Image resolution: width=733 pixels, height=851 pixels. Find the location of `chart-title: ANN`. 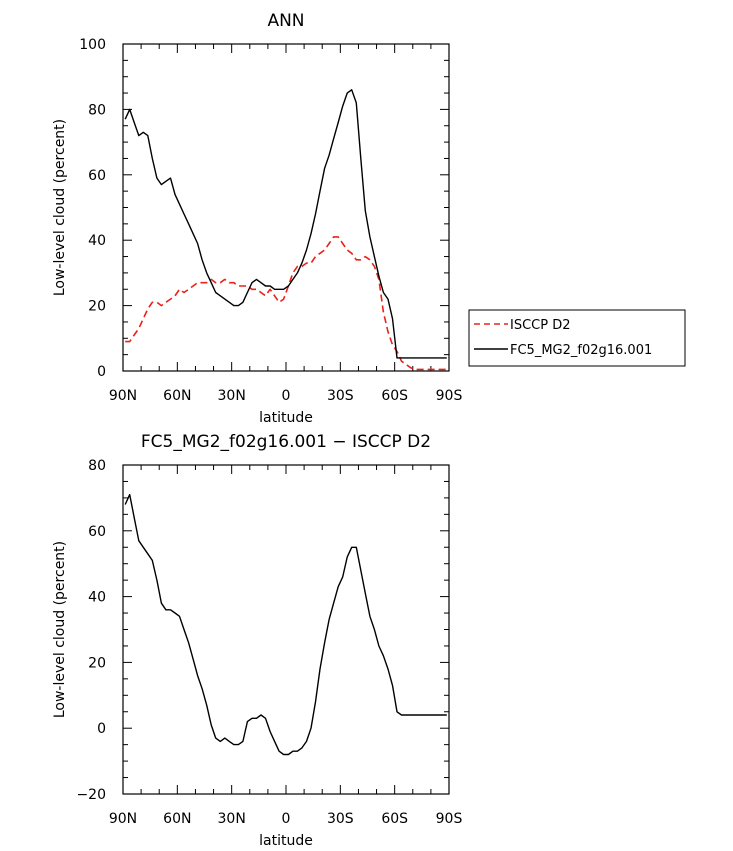

chart-title: ANN is located at coordinates (285, 21).